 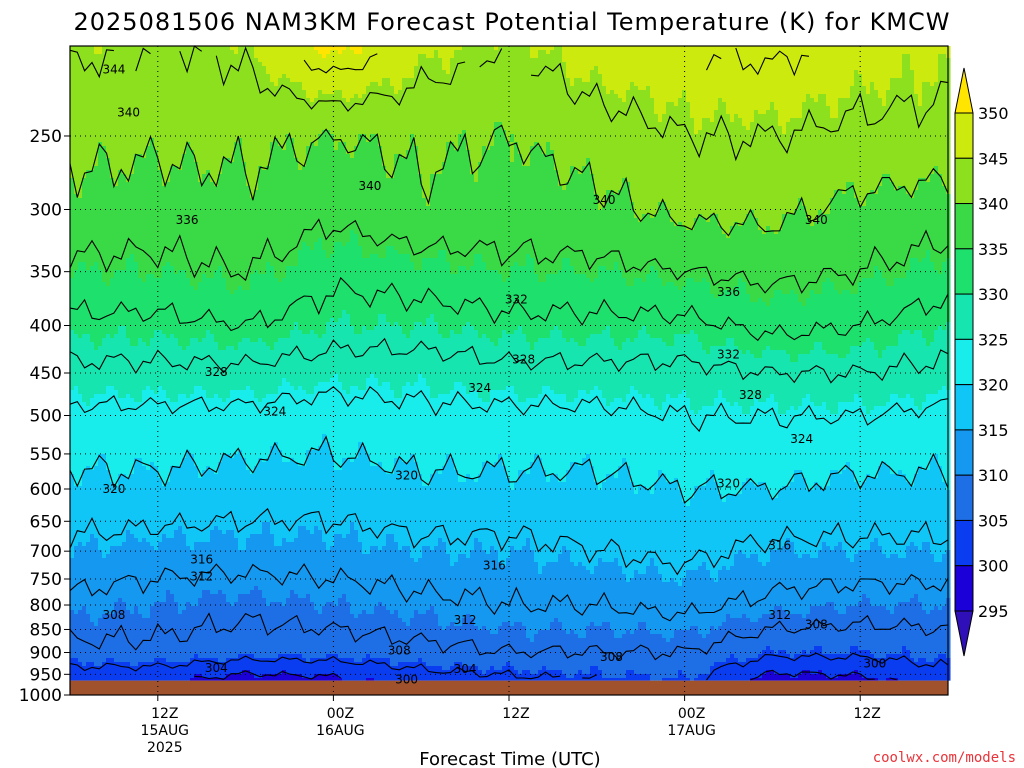 I want to click on contour-label: 312, so click(x=465, y=620).